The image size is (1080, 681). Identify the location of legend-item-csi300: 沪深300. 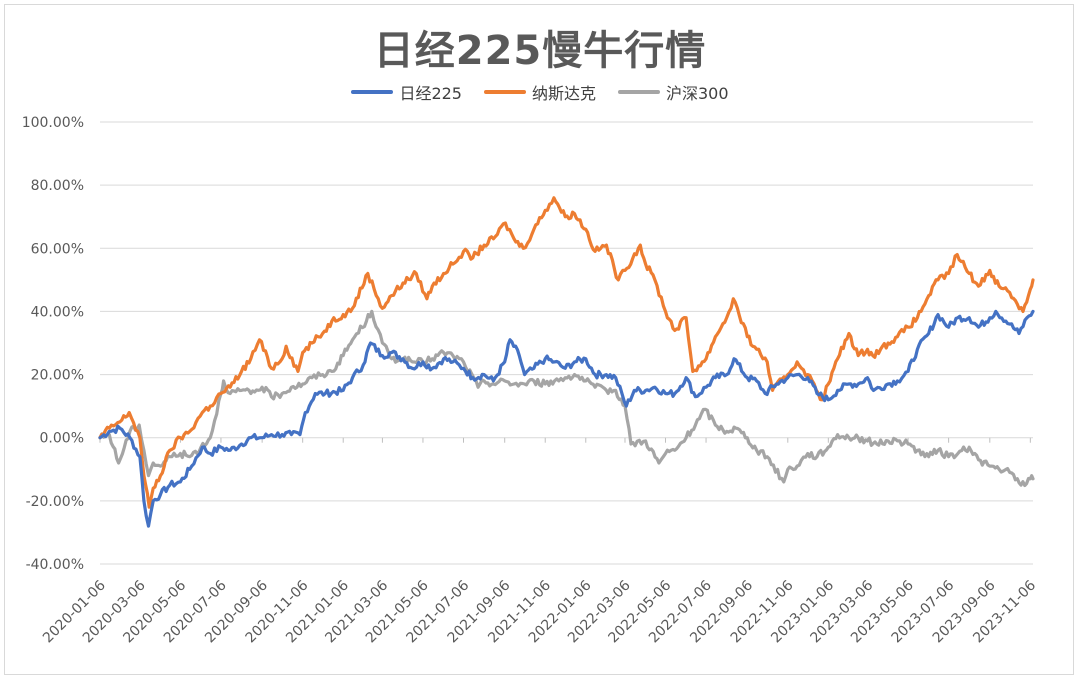
(673, 92).